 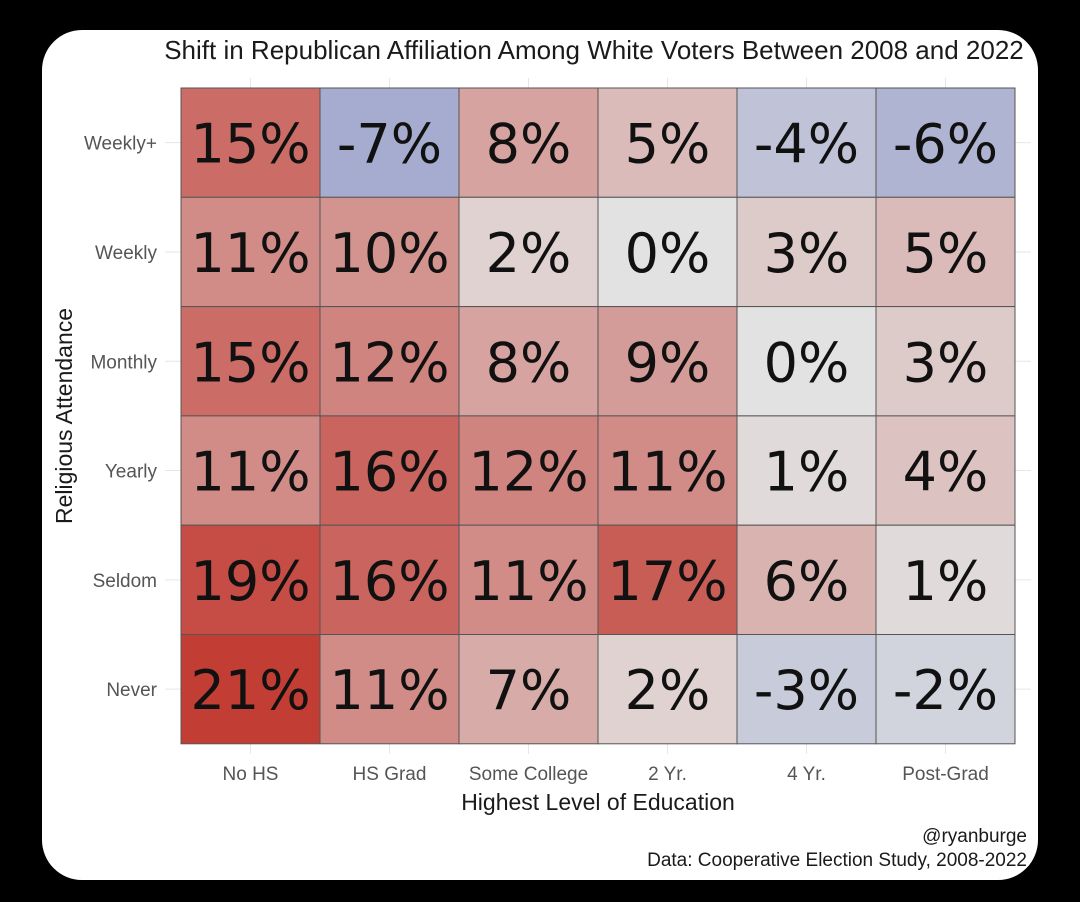 I want to click on cell-value-label: -2%, so click(x=945, y=690).